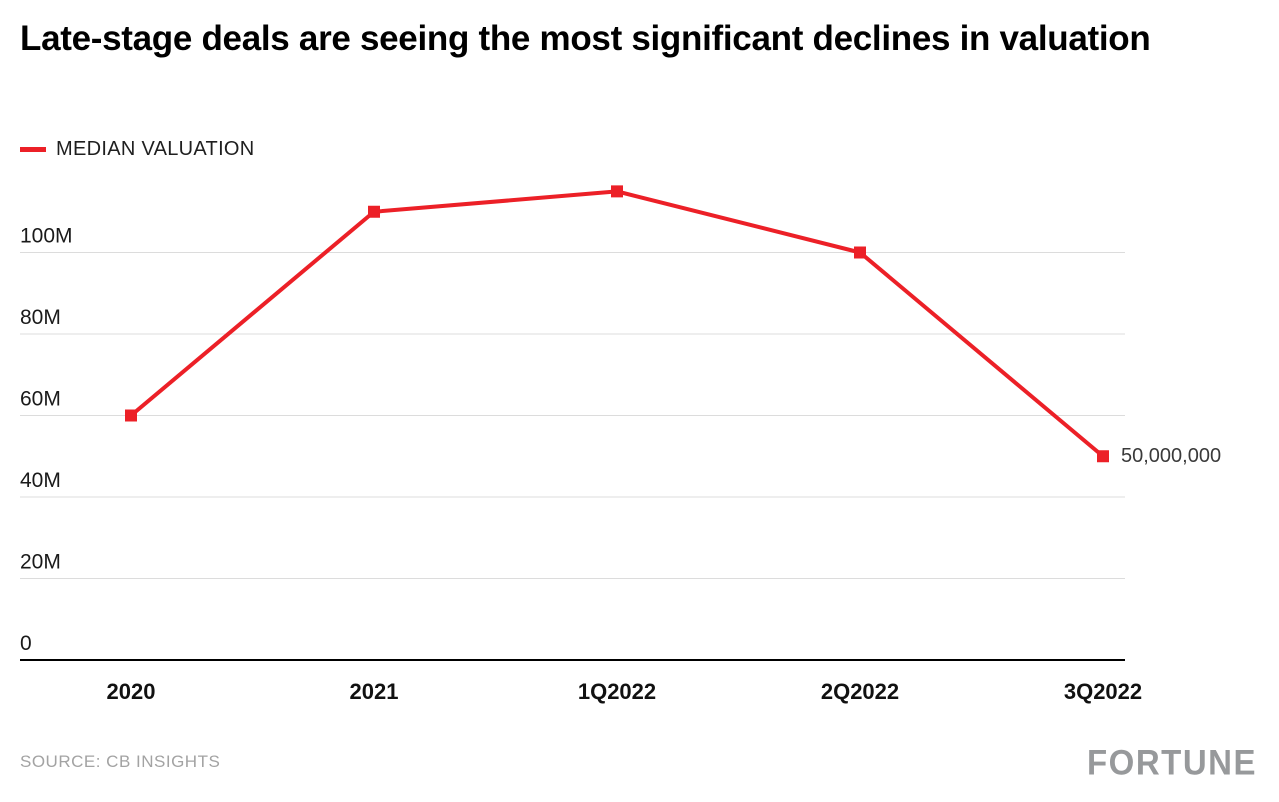 The height and width of the screenshot is (802, 1279). I want to click on x-tick-label: 2Q2022, so click(860, 691).